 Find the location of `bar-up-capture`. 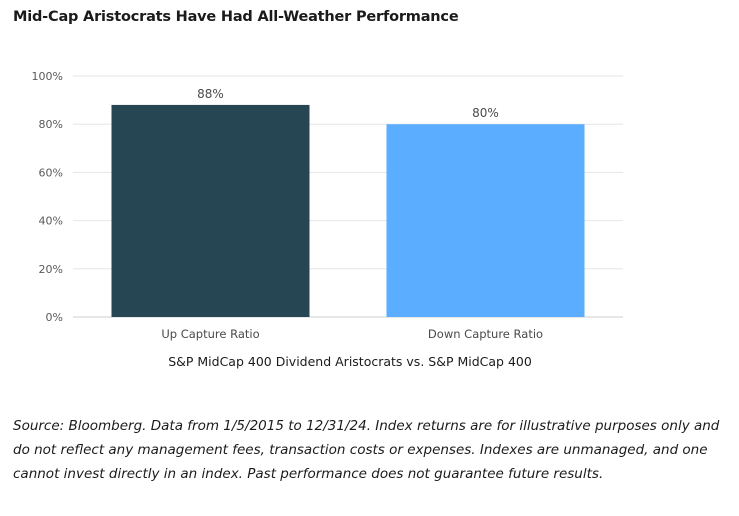

bar-up-capture is located at coordinates (210, 210).